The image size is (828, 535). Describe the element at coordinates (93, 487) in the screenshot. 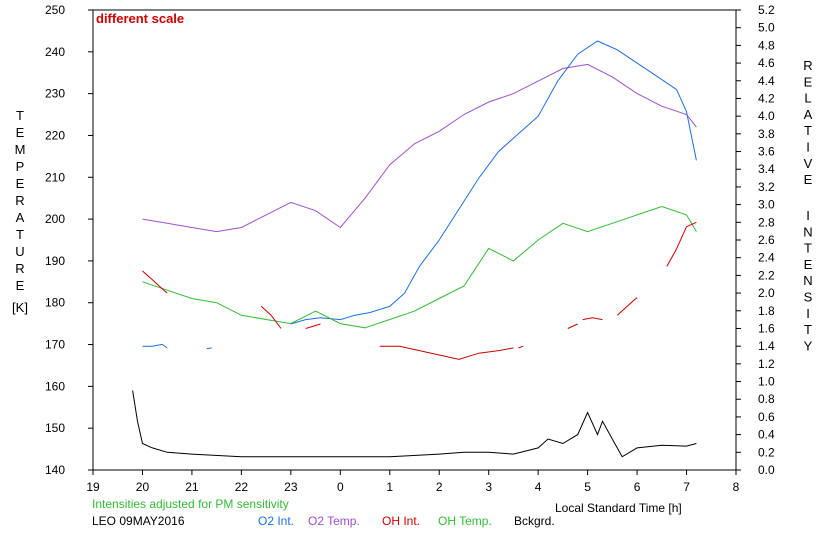

I see `x-tick-label: 19` at that location.